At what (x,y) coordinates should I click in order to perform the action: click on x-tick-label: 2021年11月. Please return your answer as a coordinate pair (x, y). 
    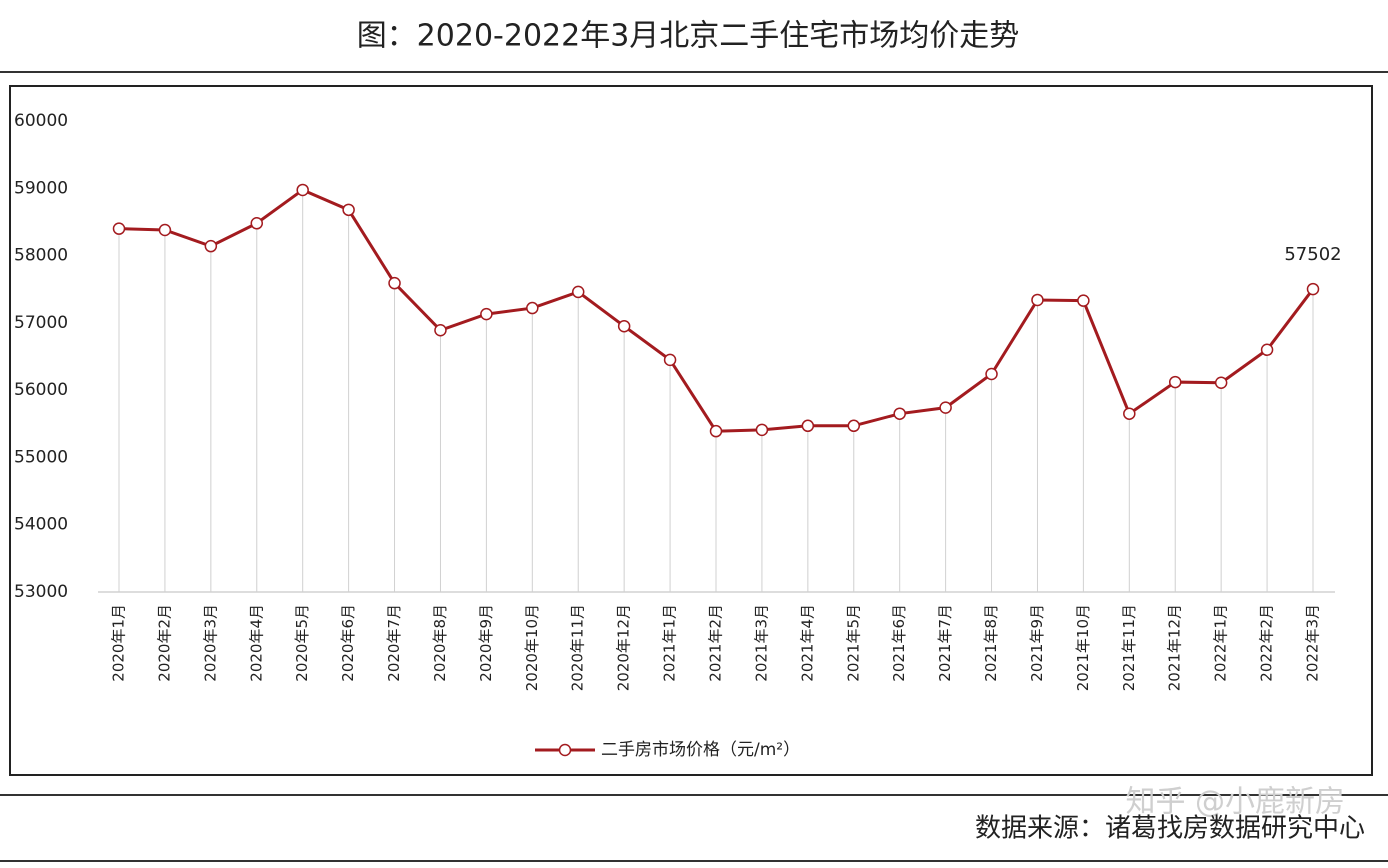
    Looking at the image, I should click on (1129, 647).